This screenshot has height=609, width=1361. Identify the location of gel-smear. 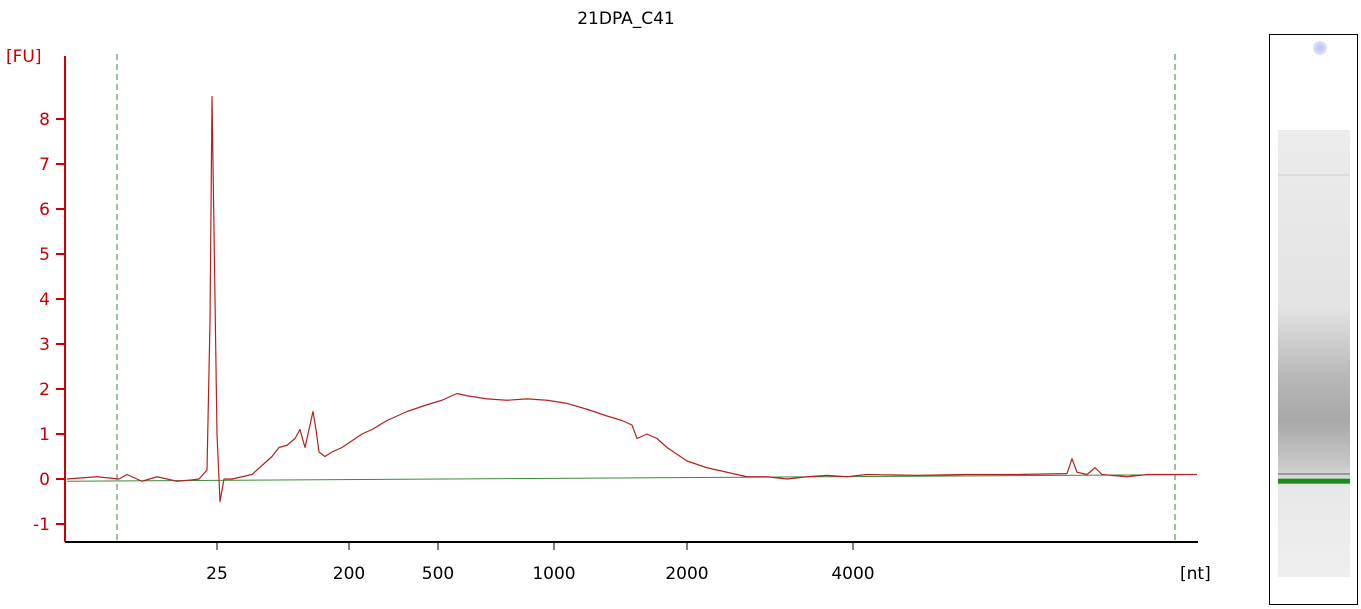
(1314, 353).